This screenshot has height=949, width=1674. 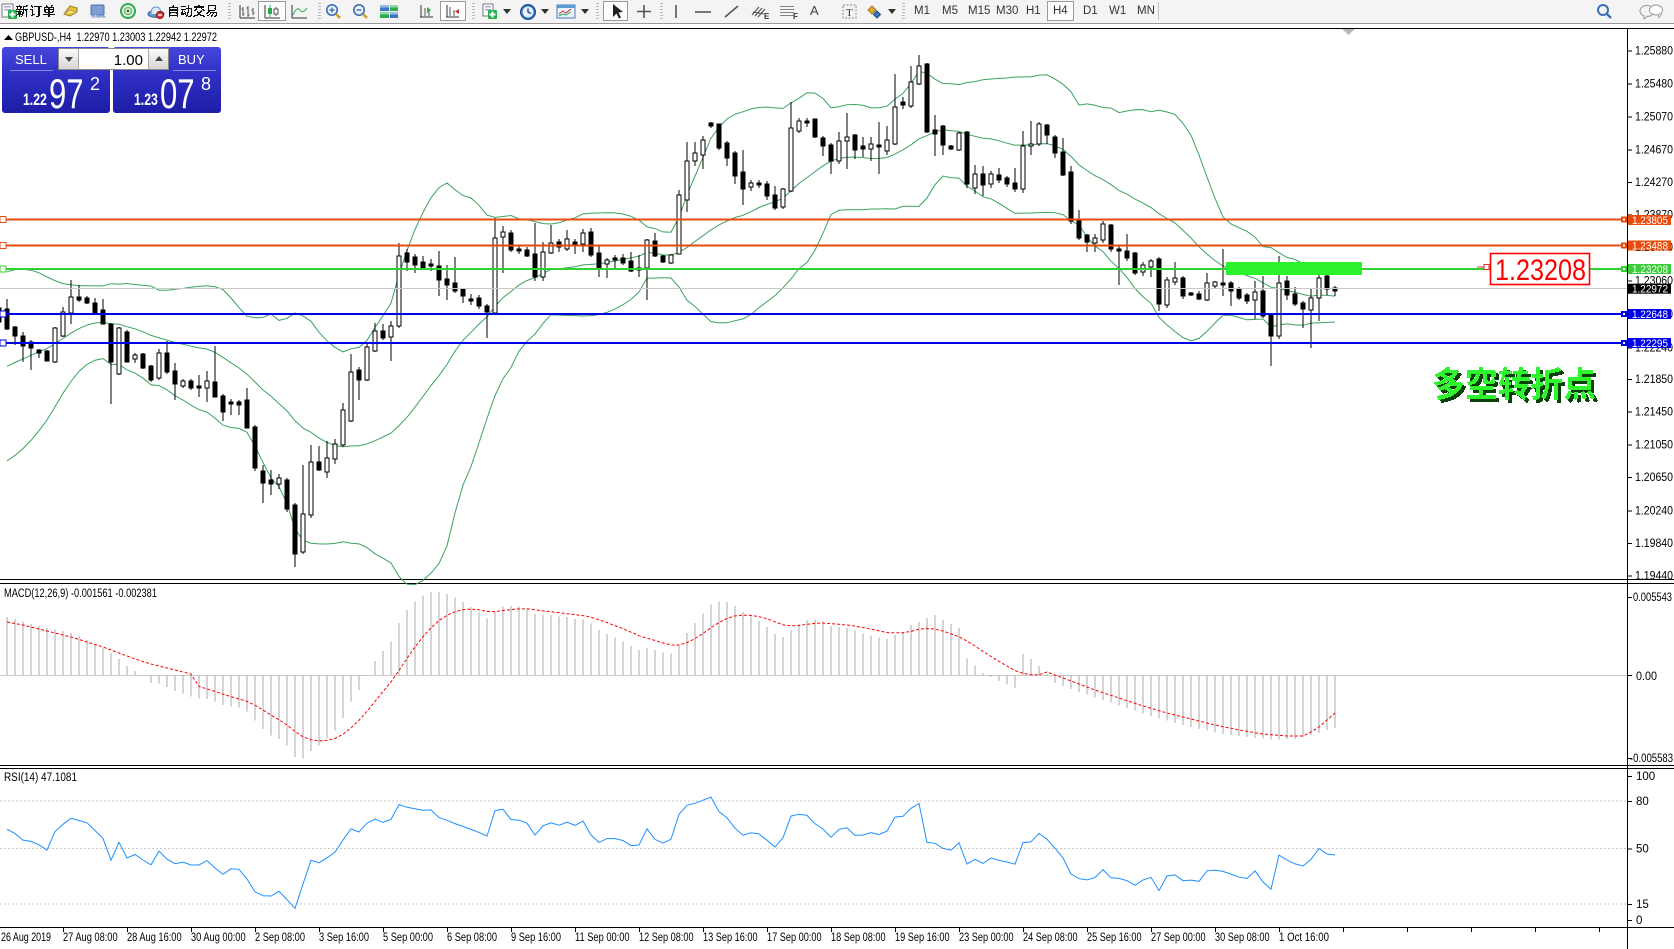 What do you see at coordinates (1654, 183) in the screenshot?
I see `svg-text: 1.24270` at bounding box center [1654, 183].